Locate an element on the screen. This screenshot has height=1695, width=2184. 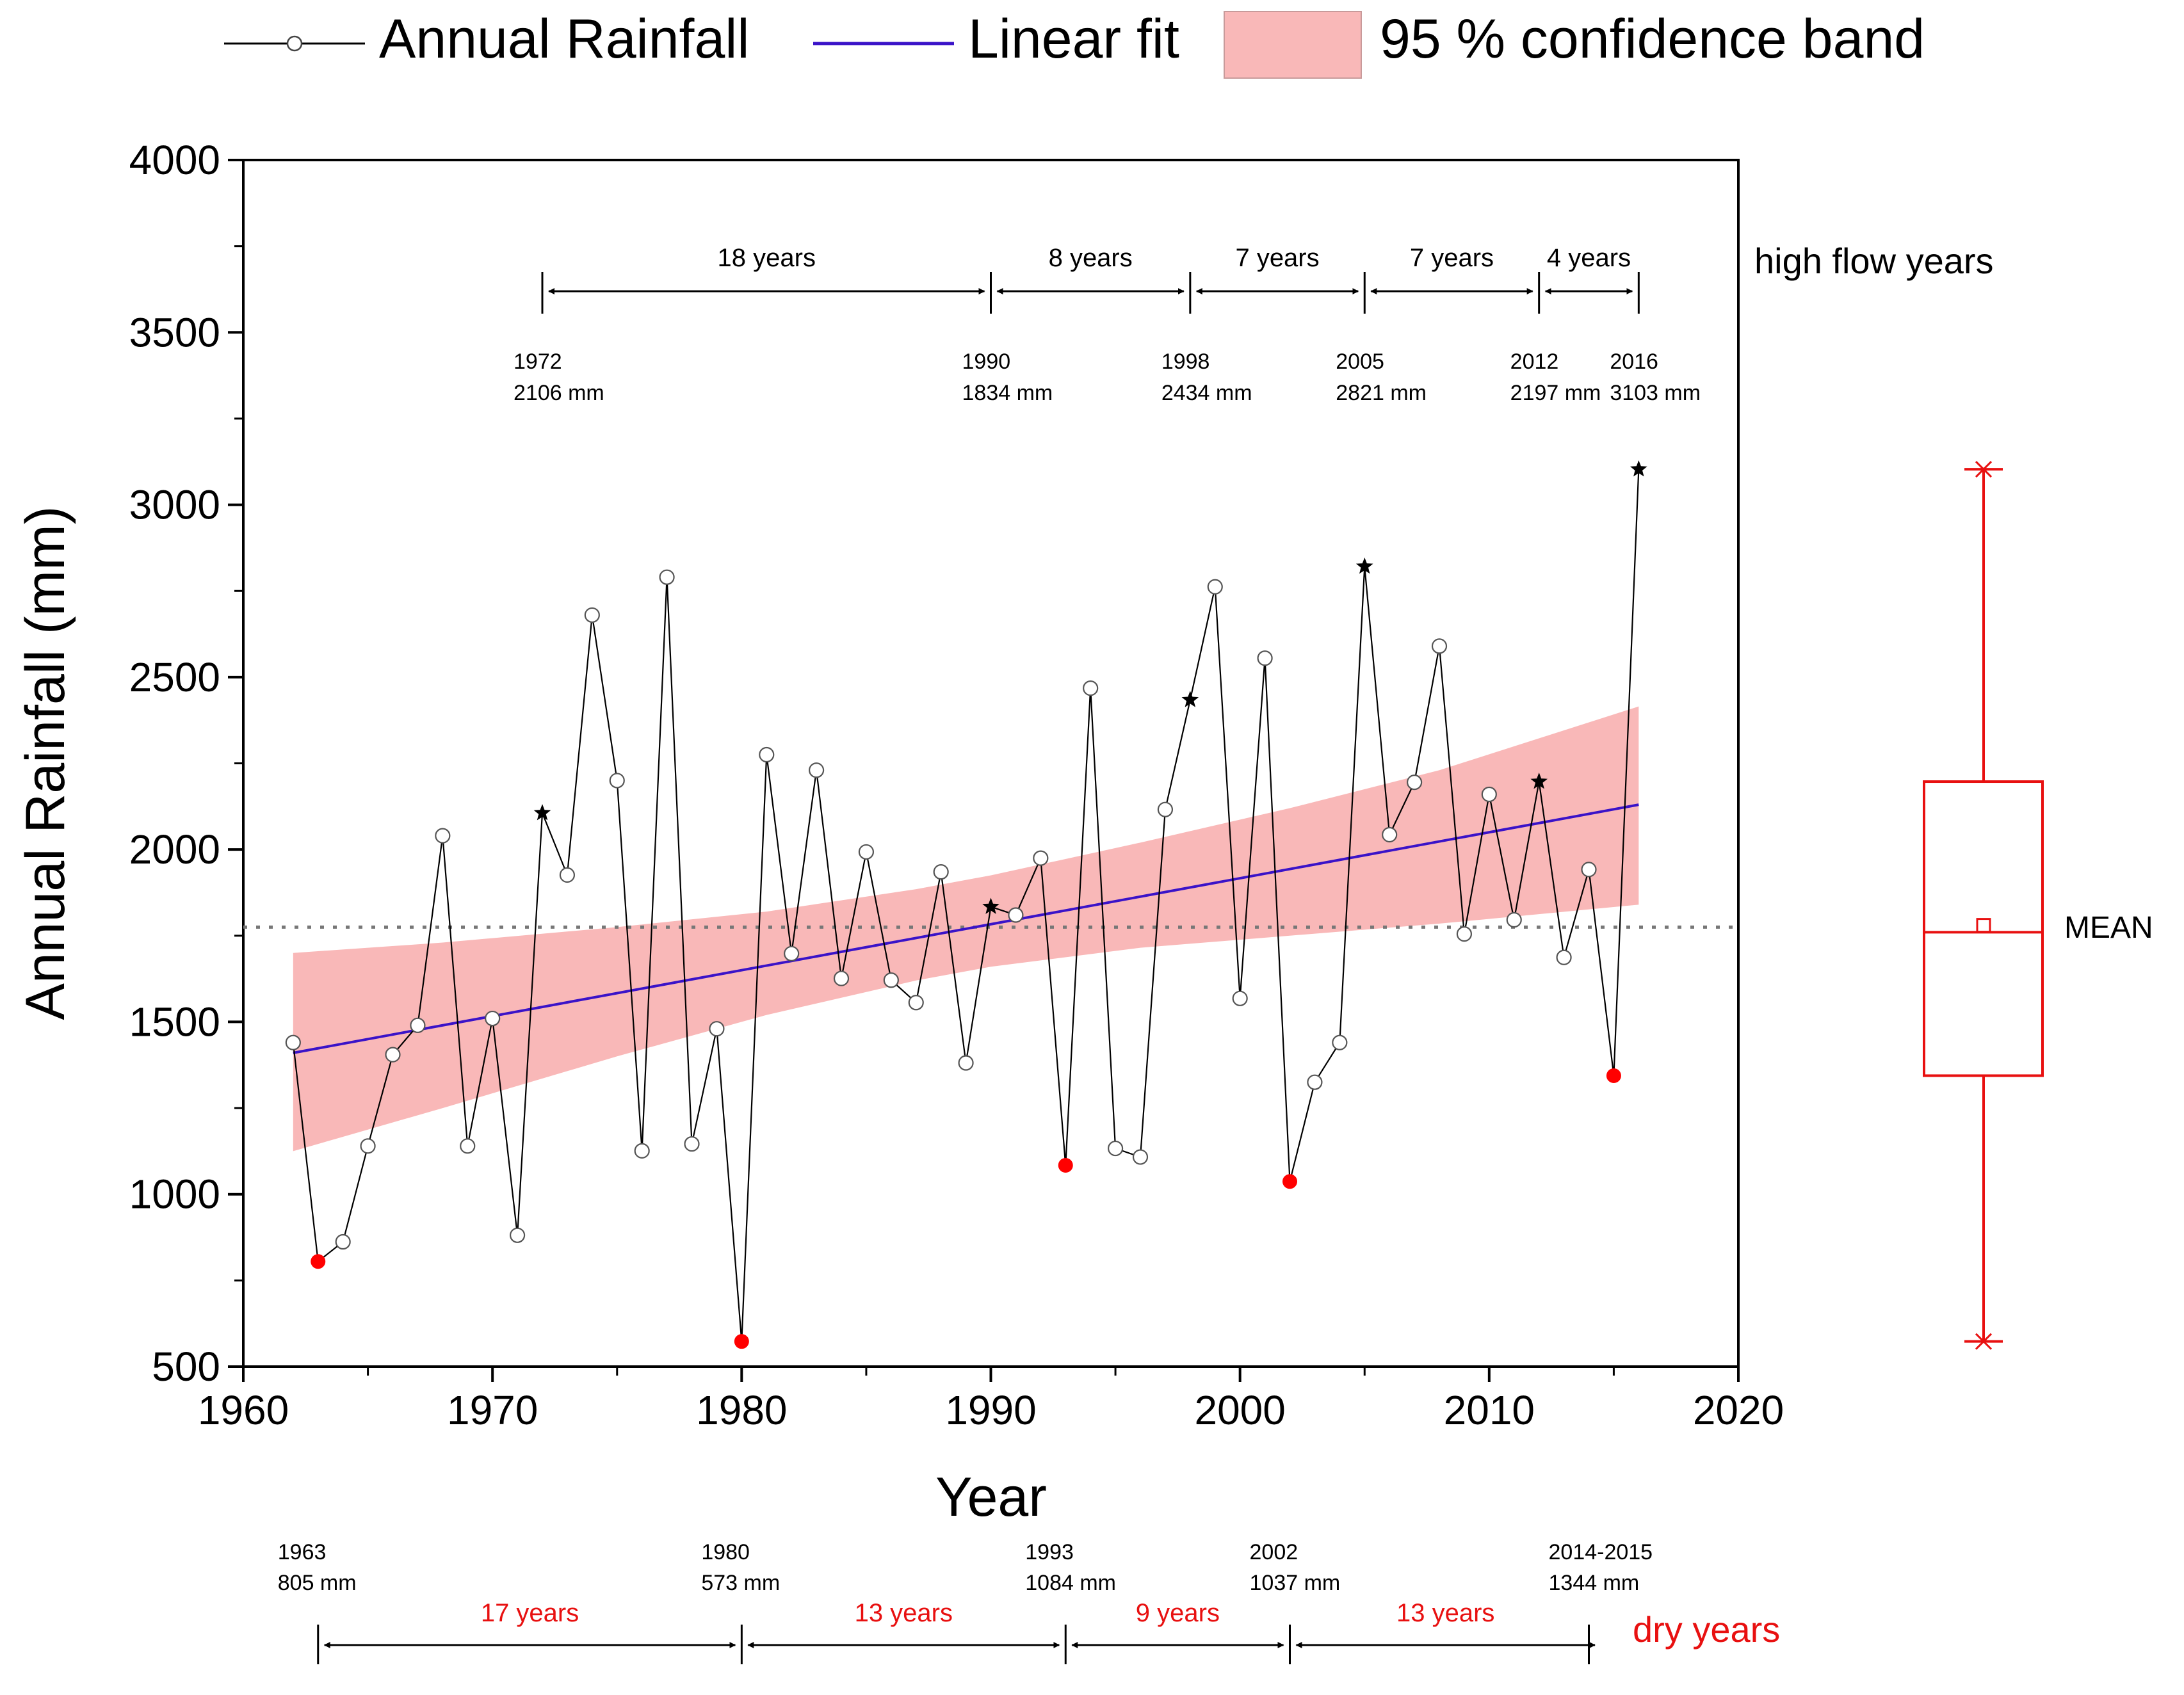
high-flow-event-year: 1998 is located at coordinates (1185, 361).